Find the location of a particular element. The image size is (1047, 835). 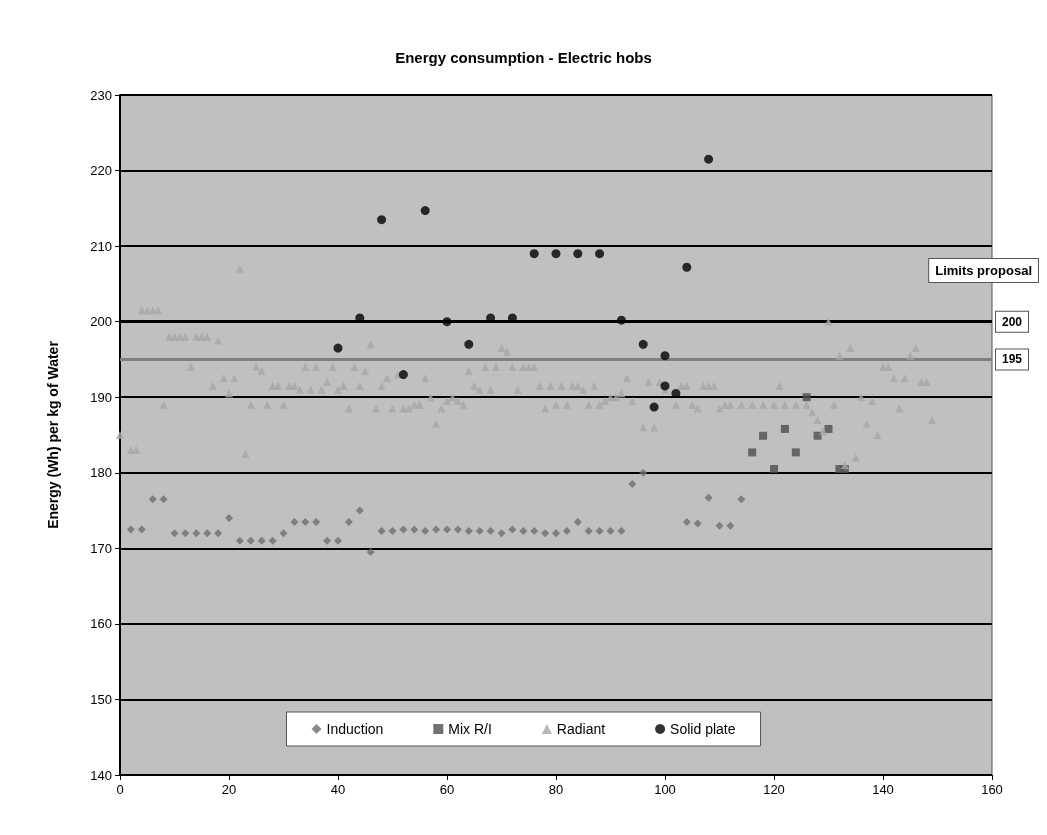

ref-line-label: 195 is located at coordinates (1012, 359).